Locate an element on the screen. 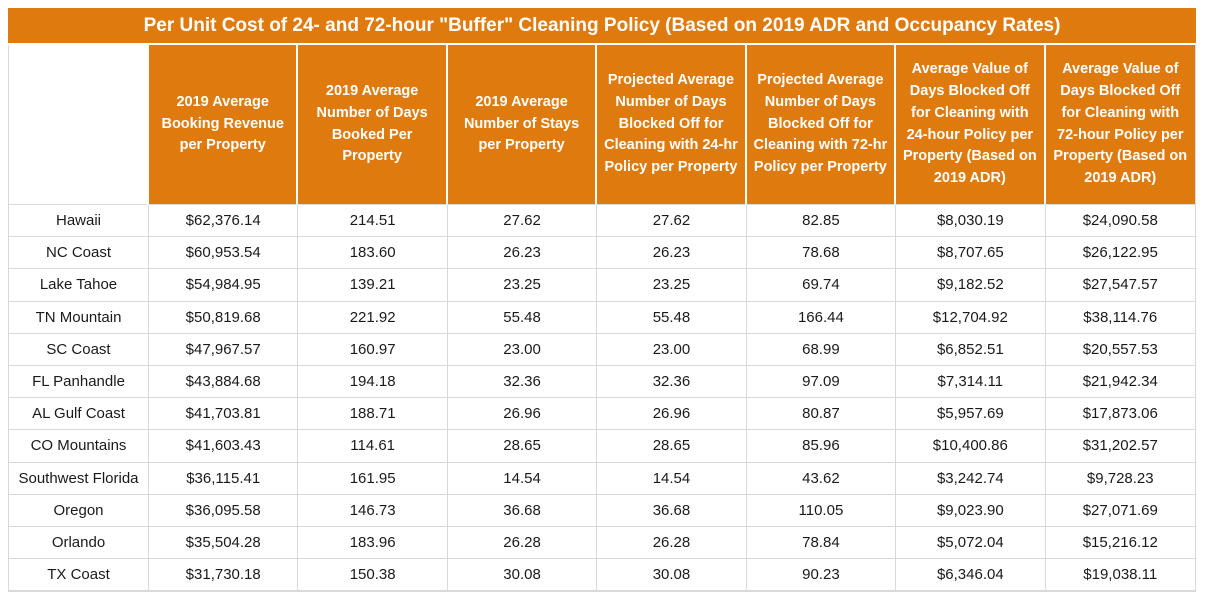 The width and height of the screenshot is (1209, 606). region-cell: NC Coast is located at coordinates (79, 253).